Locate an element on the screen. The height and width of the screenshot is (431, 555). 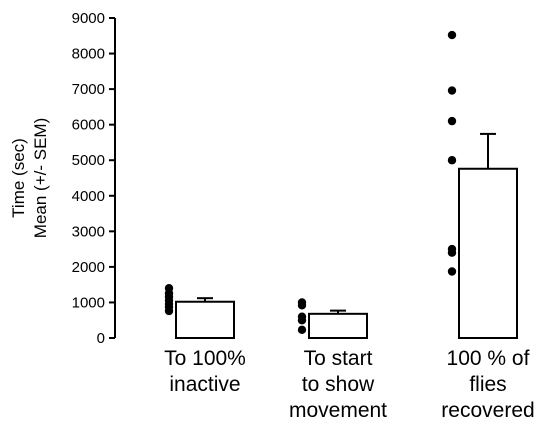
y-tick-label: 4000 is located at coordinates (88, 196).